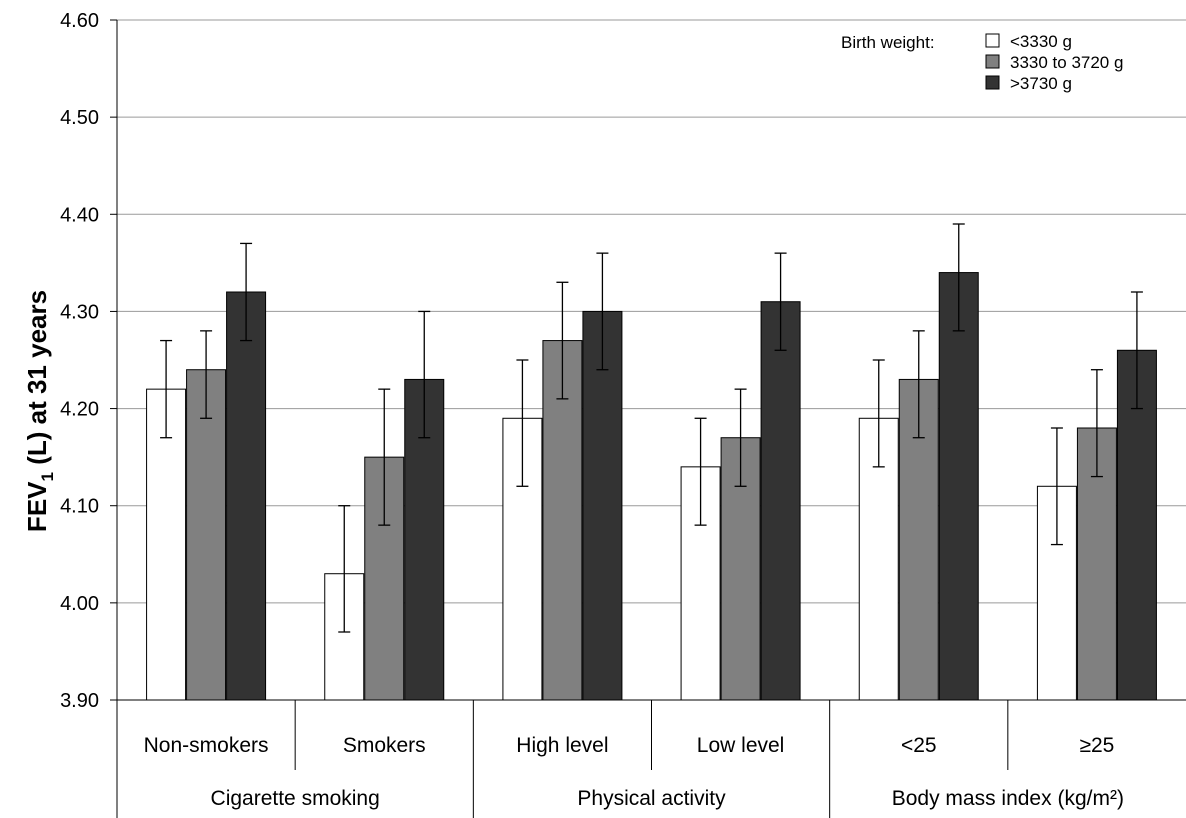 Image resolution: width=1186 pixels, height=818 pixels. Describe the element at coordinates (79, 410) in the screenshot. I see `y-tick-label: 4.20` at that location.